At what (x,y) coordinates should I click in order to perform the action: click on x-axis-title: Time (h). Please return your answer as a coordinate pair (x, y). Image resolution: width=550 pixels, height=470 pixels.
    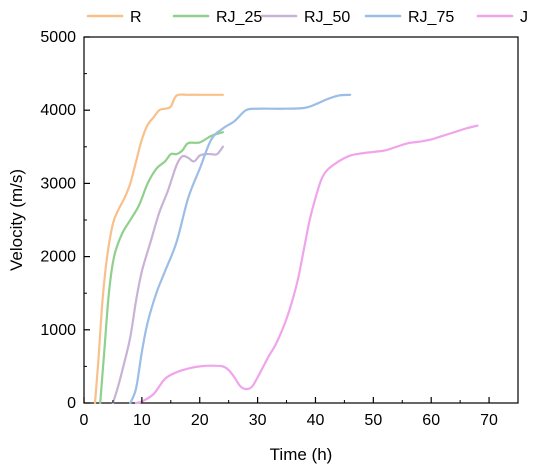
    Looking at the image, I should click on (301, 454).